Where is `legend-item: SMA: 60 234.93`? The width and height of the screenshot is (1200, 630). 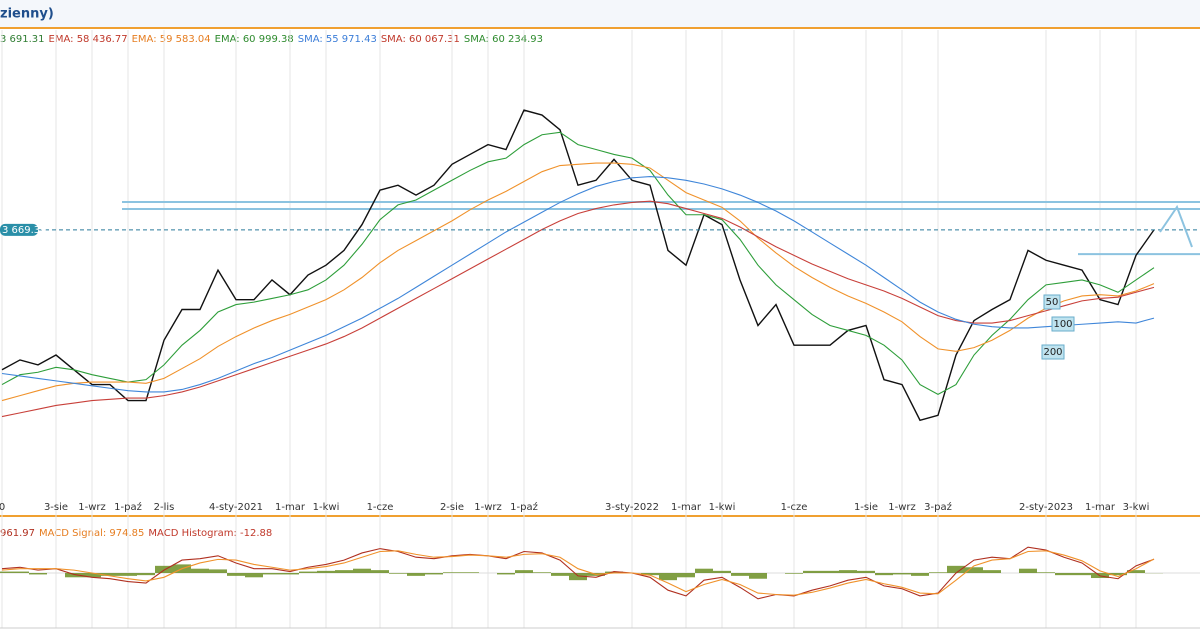 legend-item: SMA: 60 234.93 is located at coordinates (503, 39).